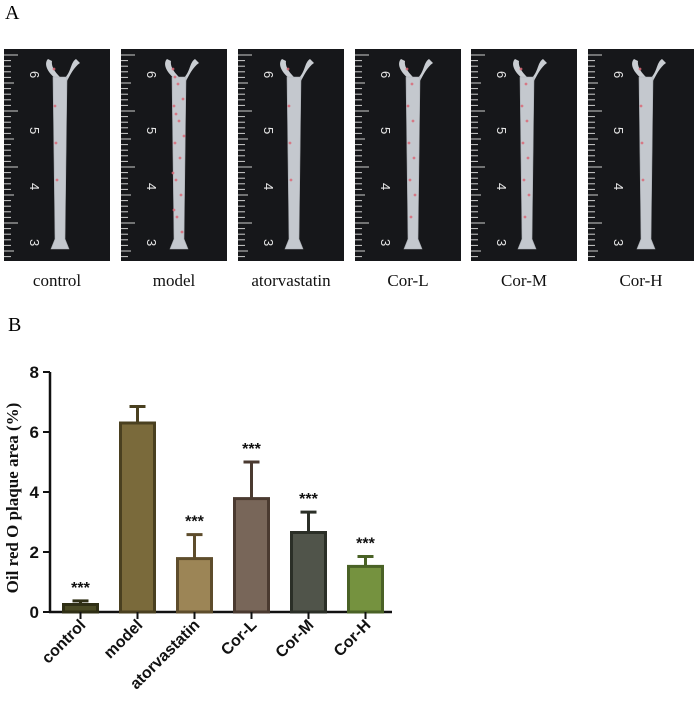 The image size is (694, 711). What do you see at coordinates (80, 608) in the screenshot?
I see `bar-control` at bounding box center [80, 608].